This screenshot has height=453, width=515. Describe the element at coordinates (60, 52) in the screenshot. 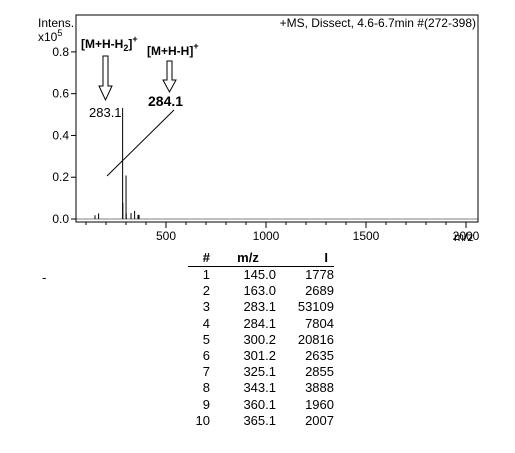

I see `y-tick-label: 0.8` at that location.